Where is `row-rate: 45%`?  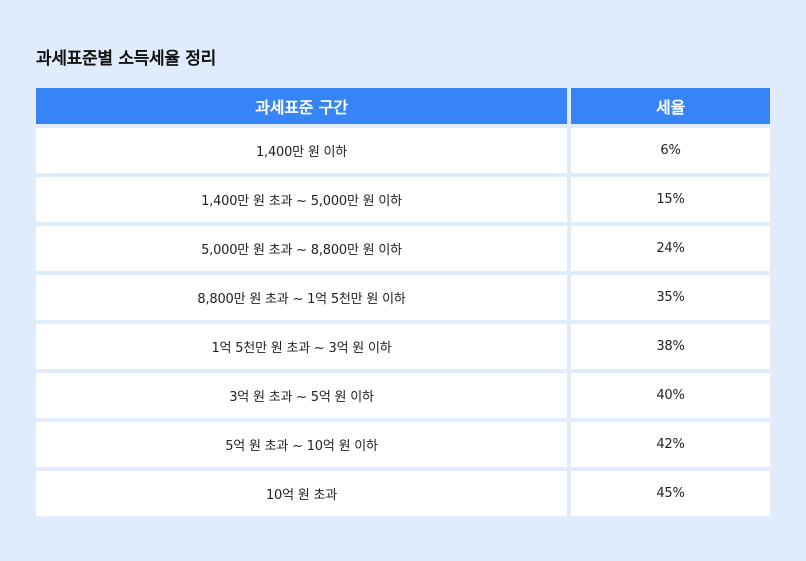
row-rate: 45% is located at coordinates (670, 493).